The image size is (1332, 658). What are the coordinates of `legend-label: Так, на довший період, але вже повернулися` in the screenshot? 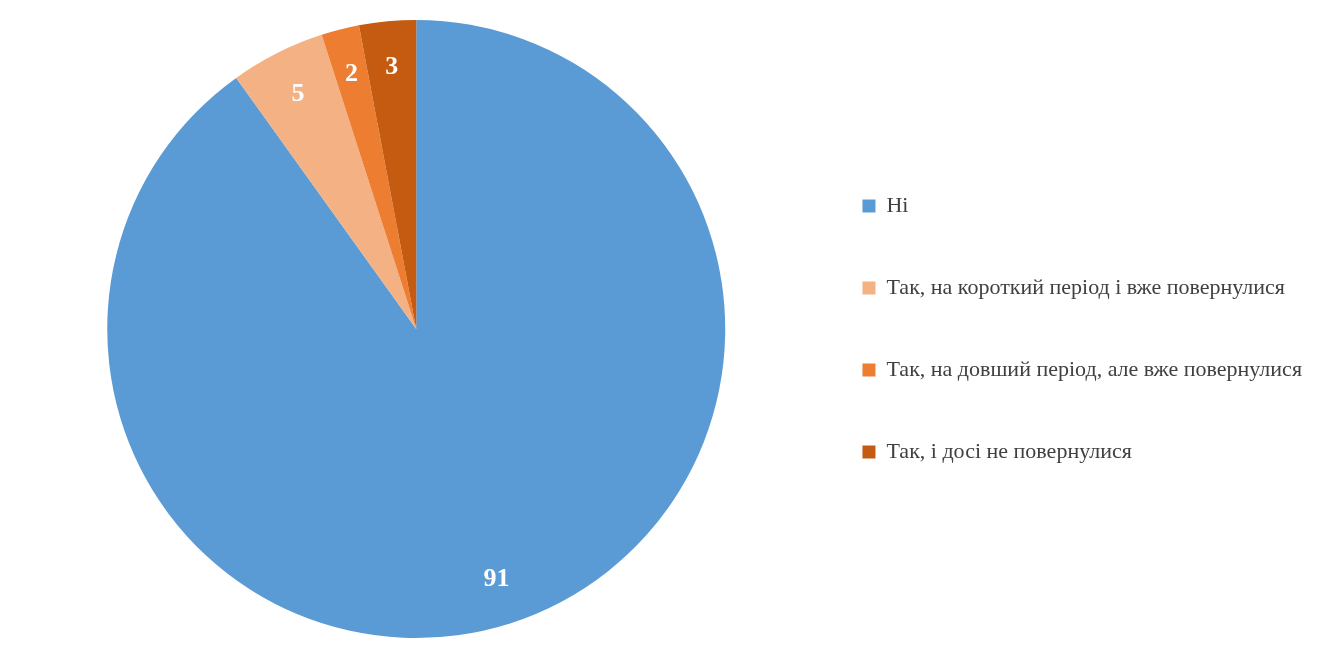 It's located at (1094, 368).